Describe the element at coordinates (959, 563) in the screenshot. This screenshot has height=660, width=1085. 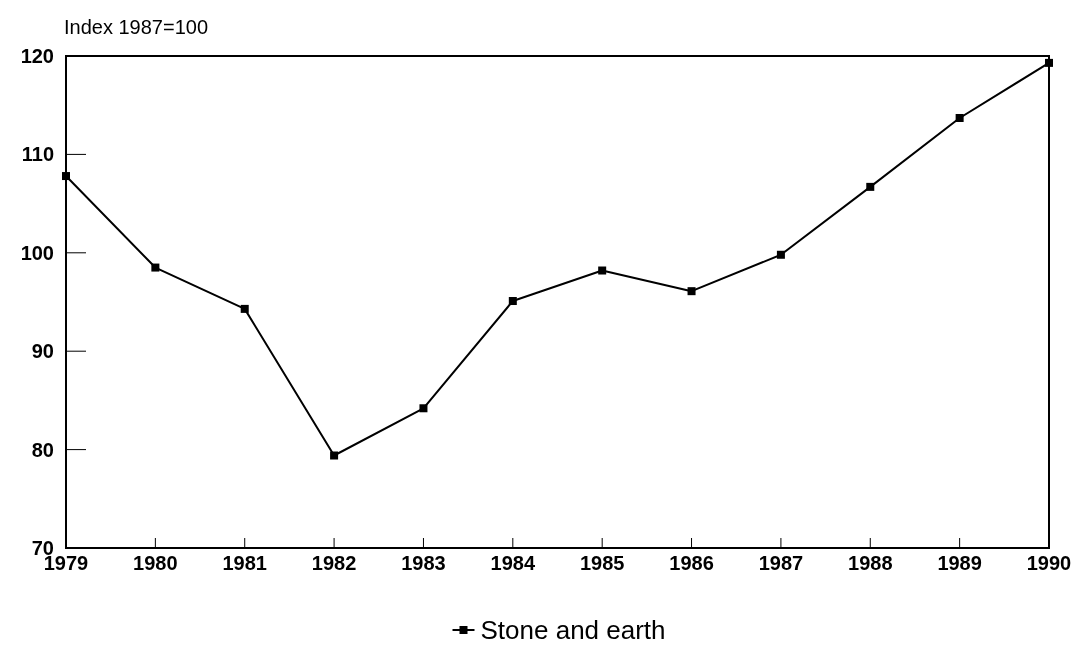
I see `x-tick-label: 1989` at that location.